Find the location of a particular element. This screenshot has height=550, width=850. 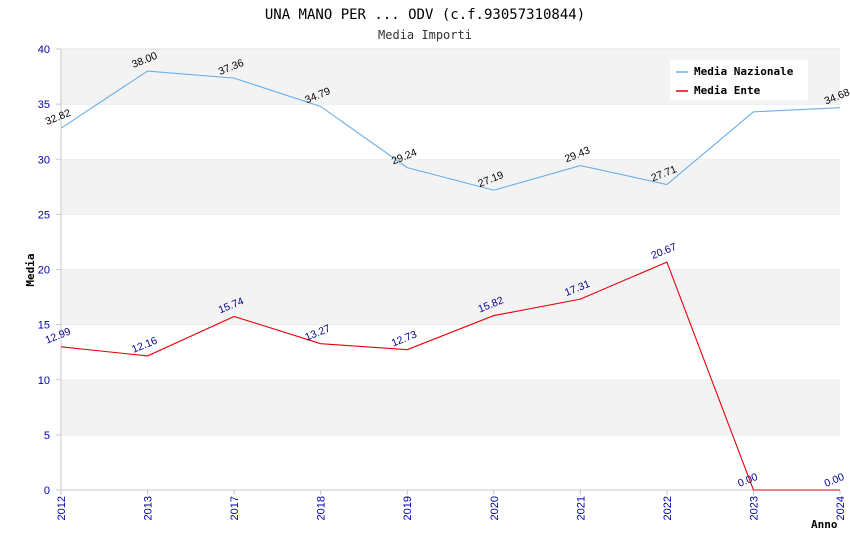

x-tick-label: 2013 is located at coordinates (149, 508).